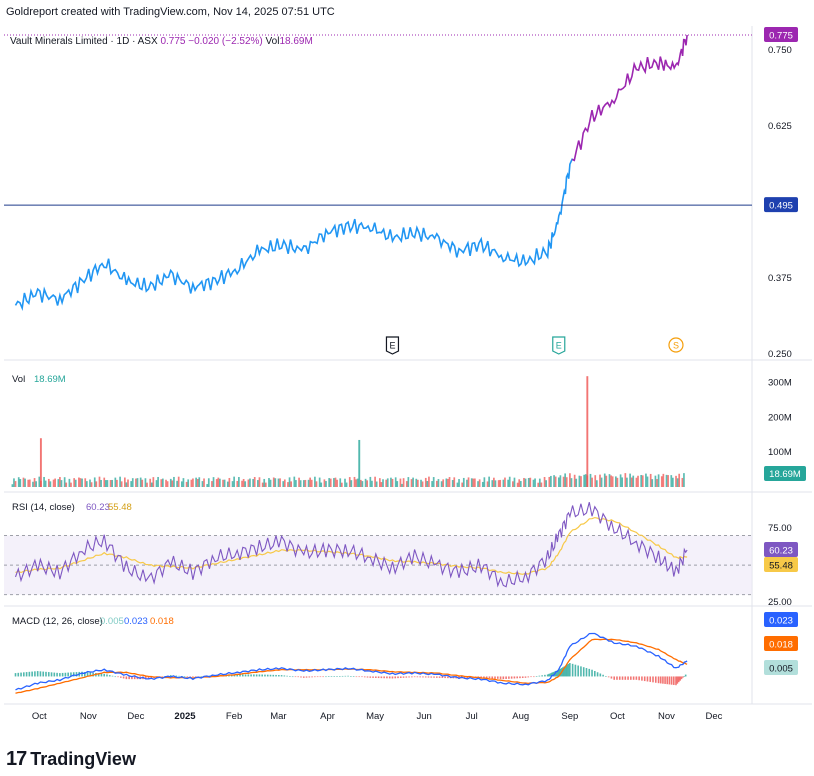 This screenshot has width=814, height=776. I want to click on volume-tick-label: 100M, so click(780, 452).